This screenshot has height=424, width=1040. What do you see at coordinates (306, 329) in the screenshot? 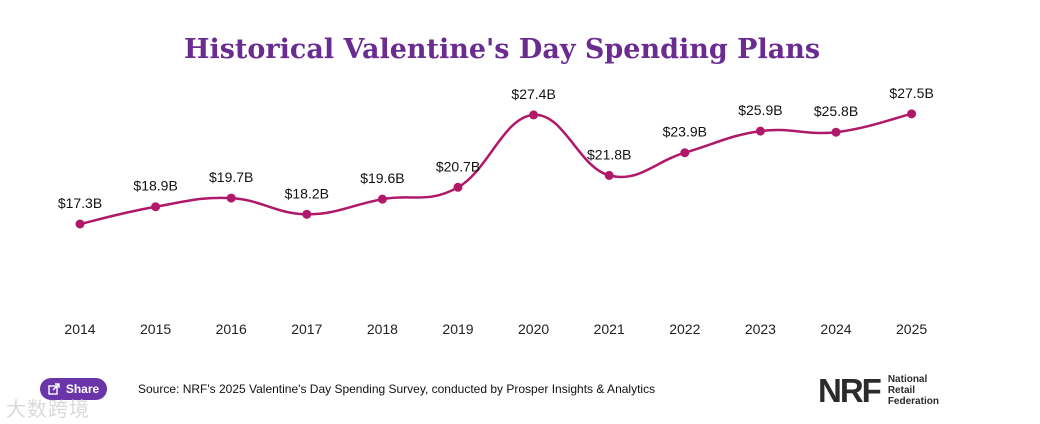
I see `x-tick-label-2017: 2017` at bounding box center [306, 329].